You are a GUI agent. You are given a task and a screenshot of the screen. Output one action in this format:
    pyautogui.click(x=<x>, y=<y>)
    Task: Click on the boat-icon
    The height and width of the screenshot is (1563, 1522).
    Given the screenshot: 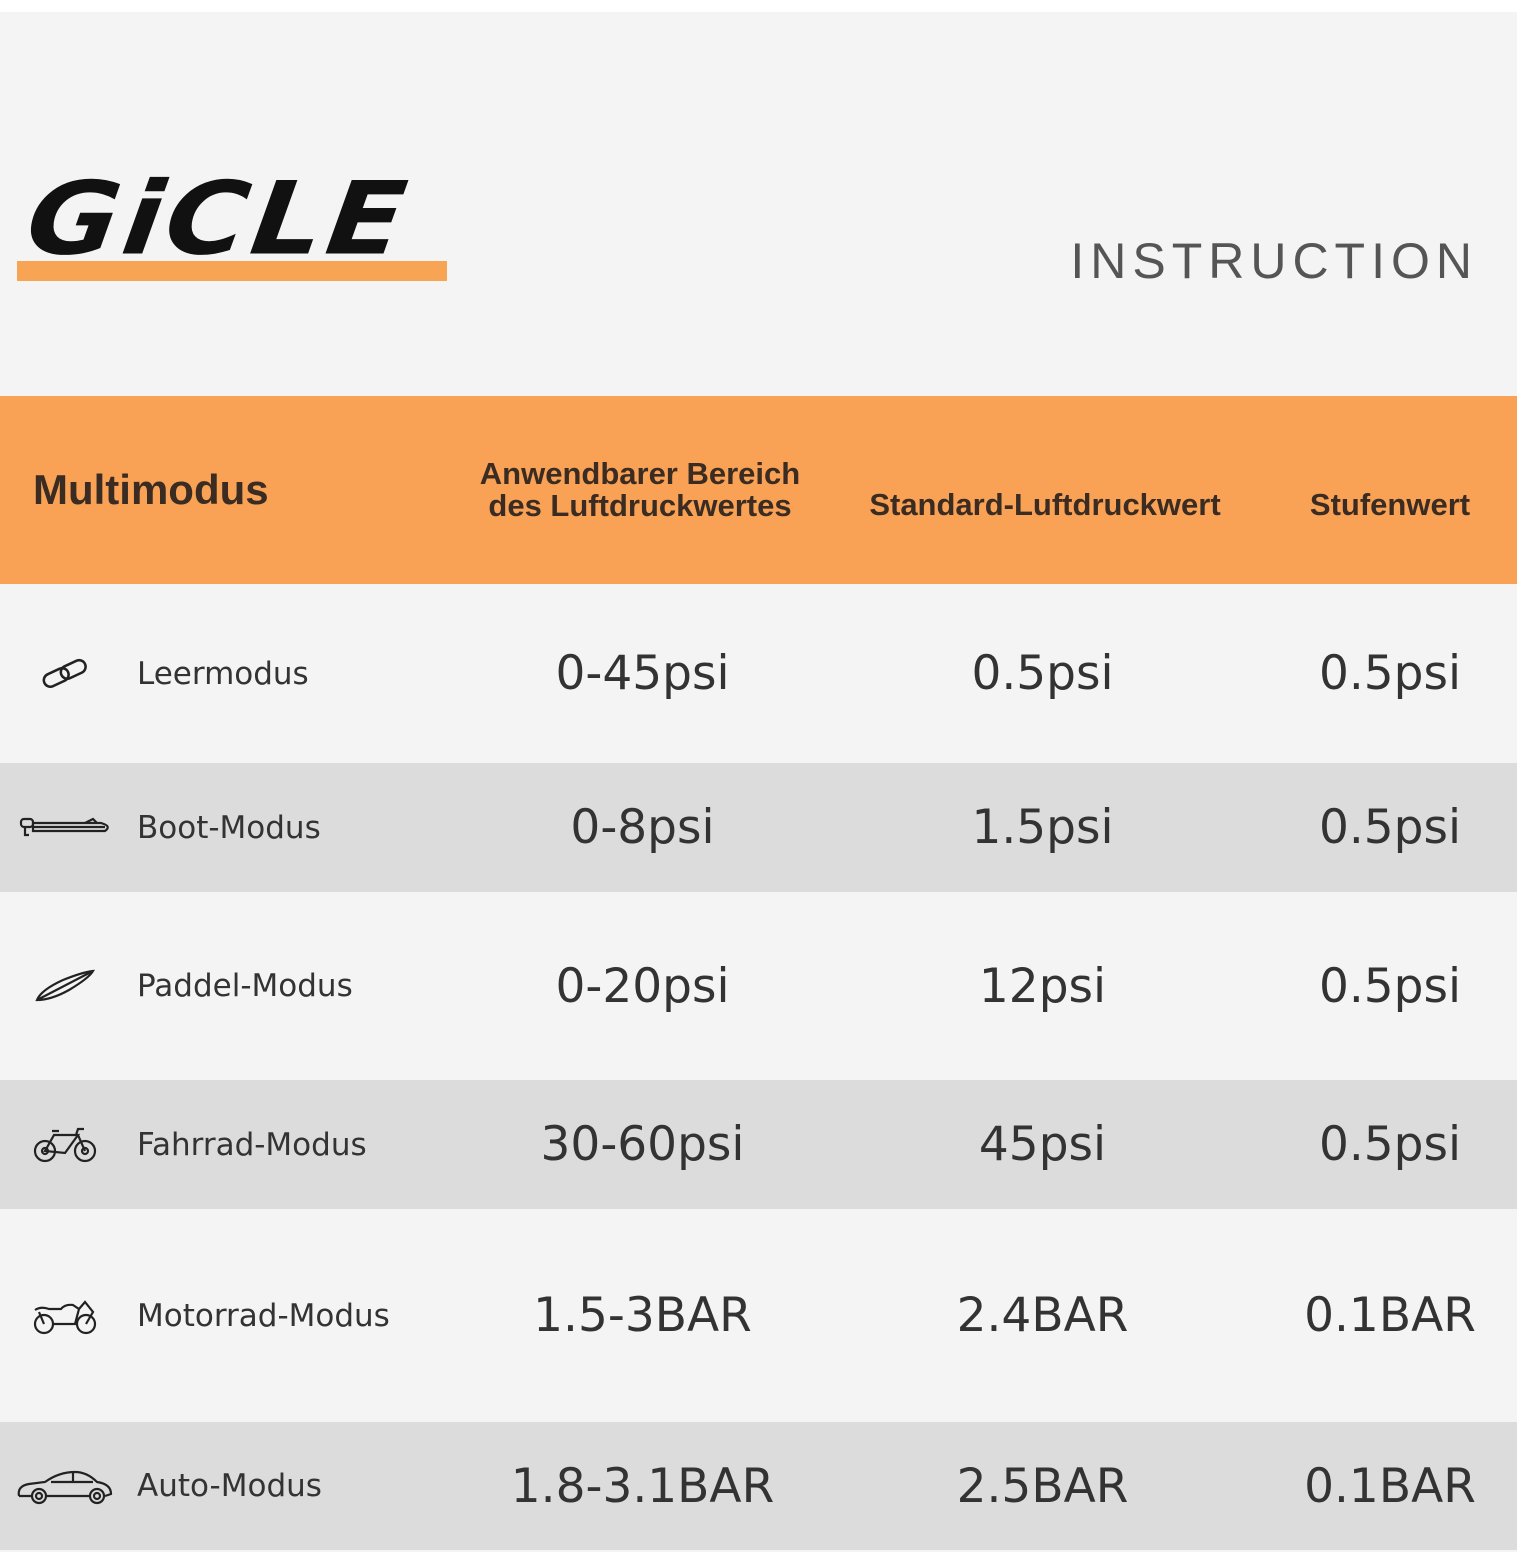 What is the action you would take?
    pyautogui.click(x=64, y=827)
    